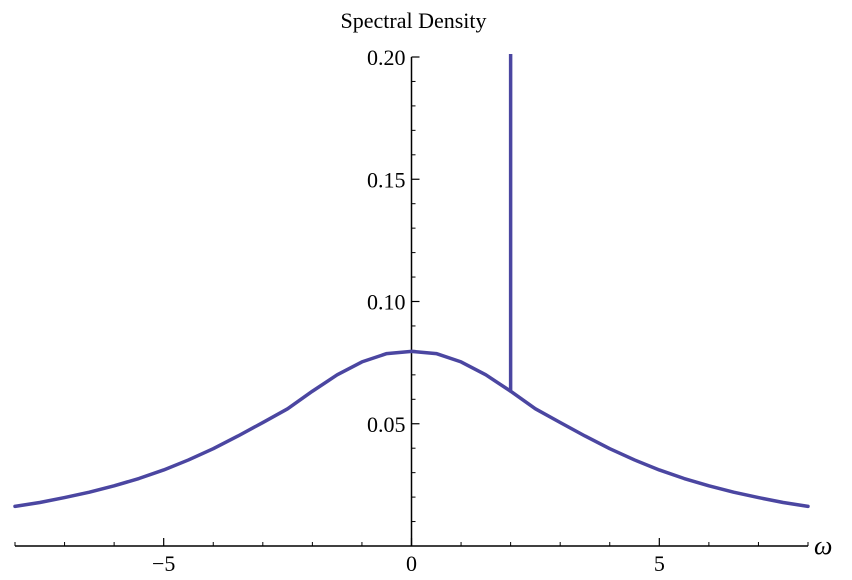  I want to click on y-tick-label: 0.10, so click(386, 302).